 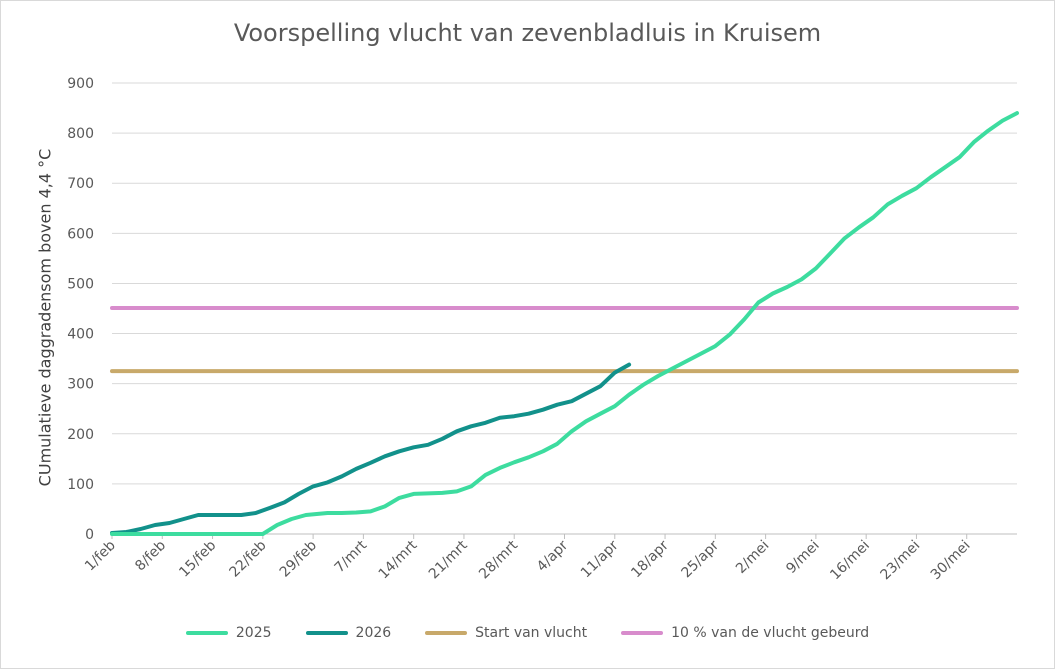 I want to click on x-tick-label: 30/mei, so click(x=951, y=561).